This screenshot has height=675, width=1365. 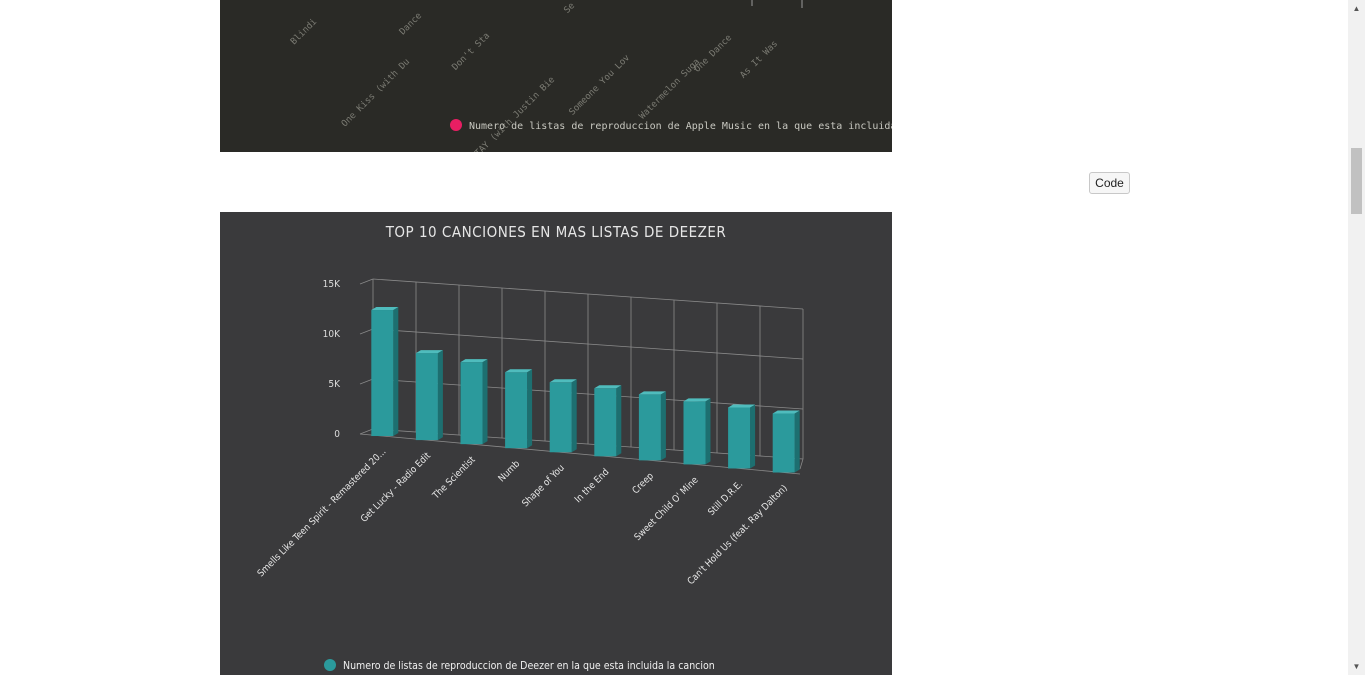 I want to click on x-tick-label: Creep, so click(x=643, y=484).